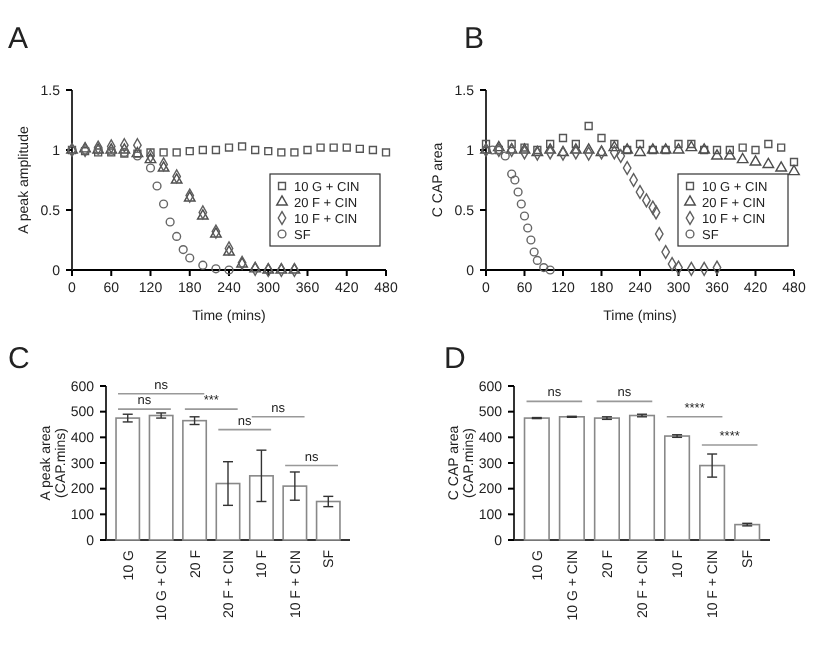 The width and height of the screenshot is (816, 652). I want to click on chart-title: C, so click(19, 359).